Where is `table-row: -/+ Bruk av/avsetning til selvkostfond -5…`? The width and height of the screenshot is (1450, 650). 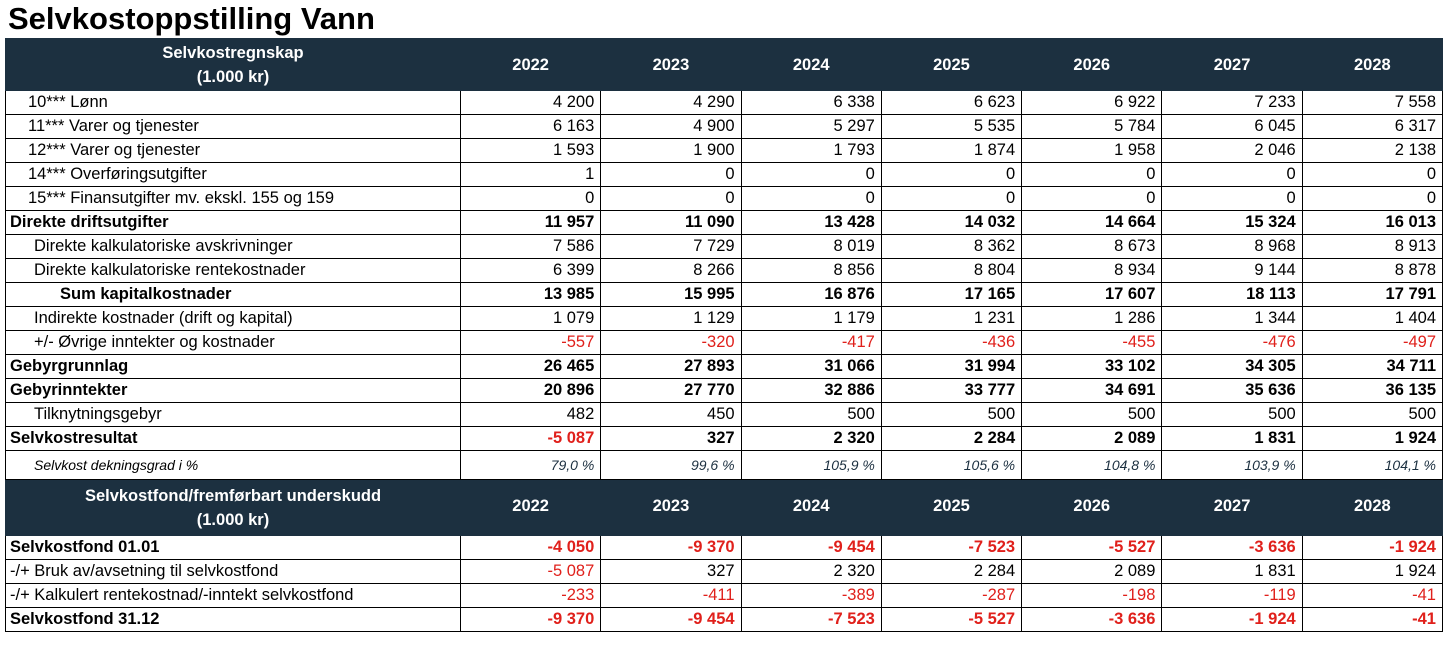
table-row: -/+ Bruk av/avsetning til selvkostfond -5… is located at coordinates (724, 571).